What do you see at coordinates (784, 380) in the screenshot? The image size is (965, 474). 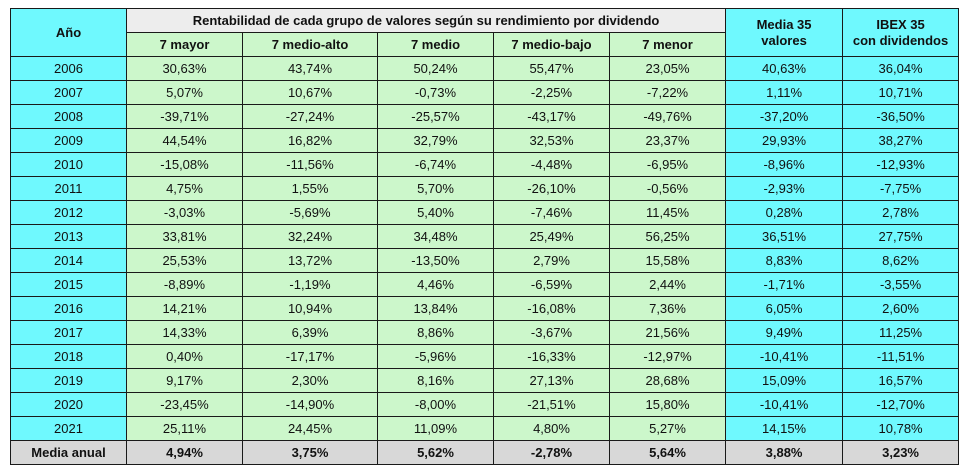 I see `value-cell: 15,09%` at bounding box center [784, 380].